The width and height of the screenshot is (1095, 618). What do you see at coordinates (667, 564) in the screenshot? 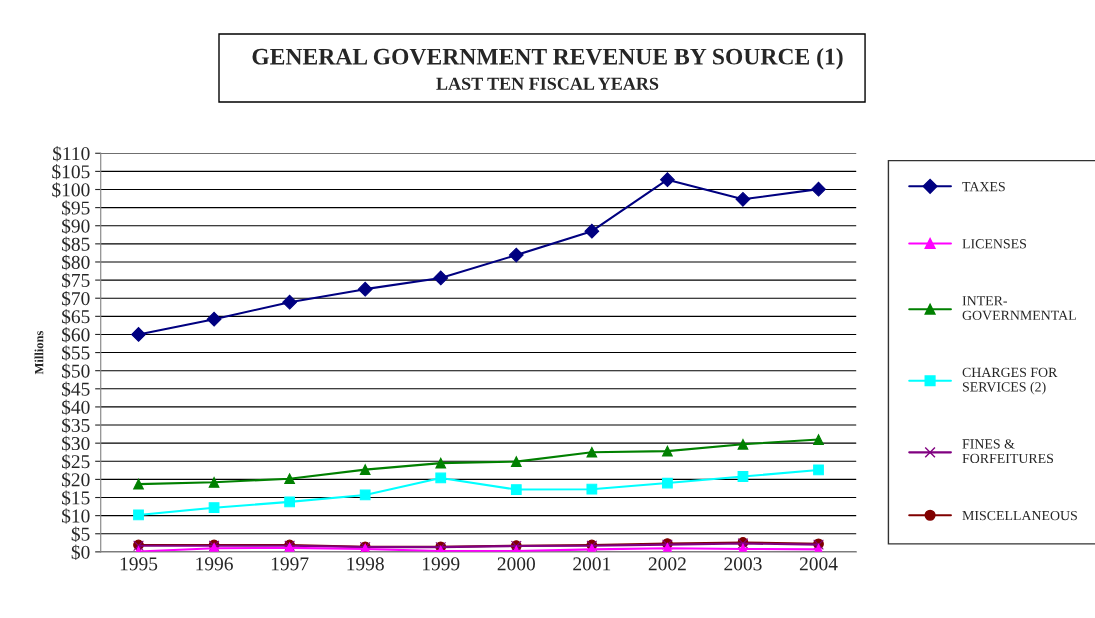
I see `x-tick-label: 2002` at bounding box center [667, 564].